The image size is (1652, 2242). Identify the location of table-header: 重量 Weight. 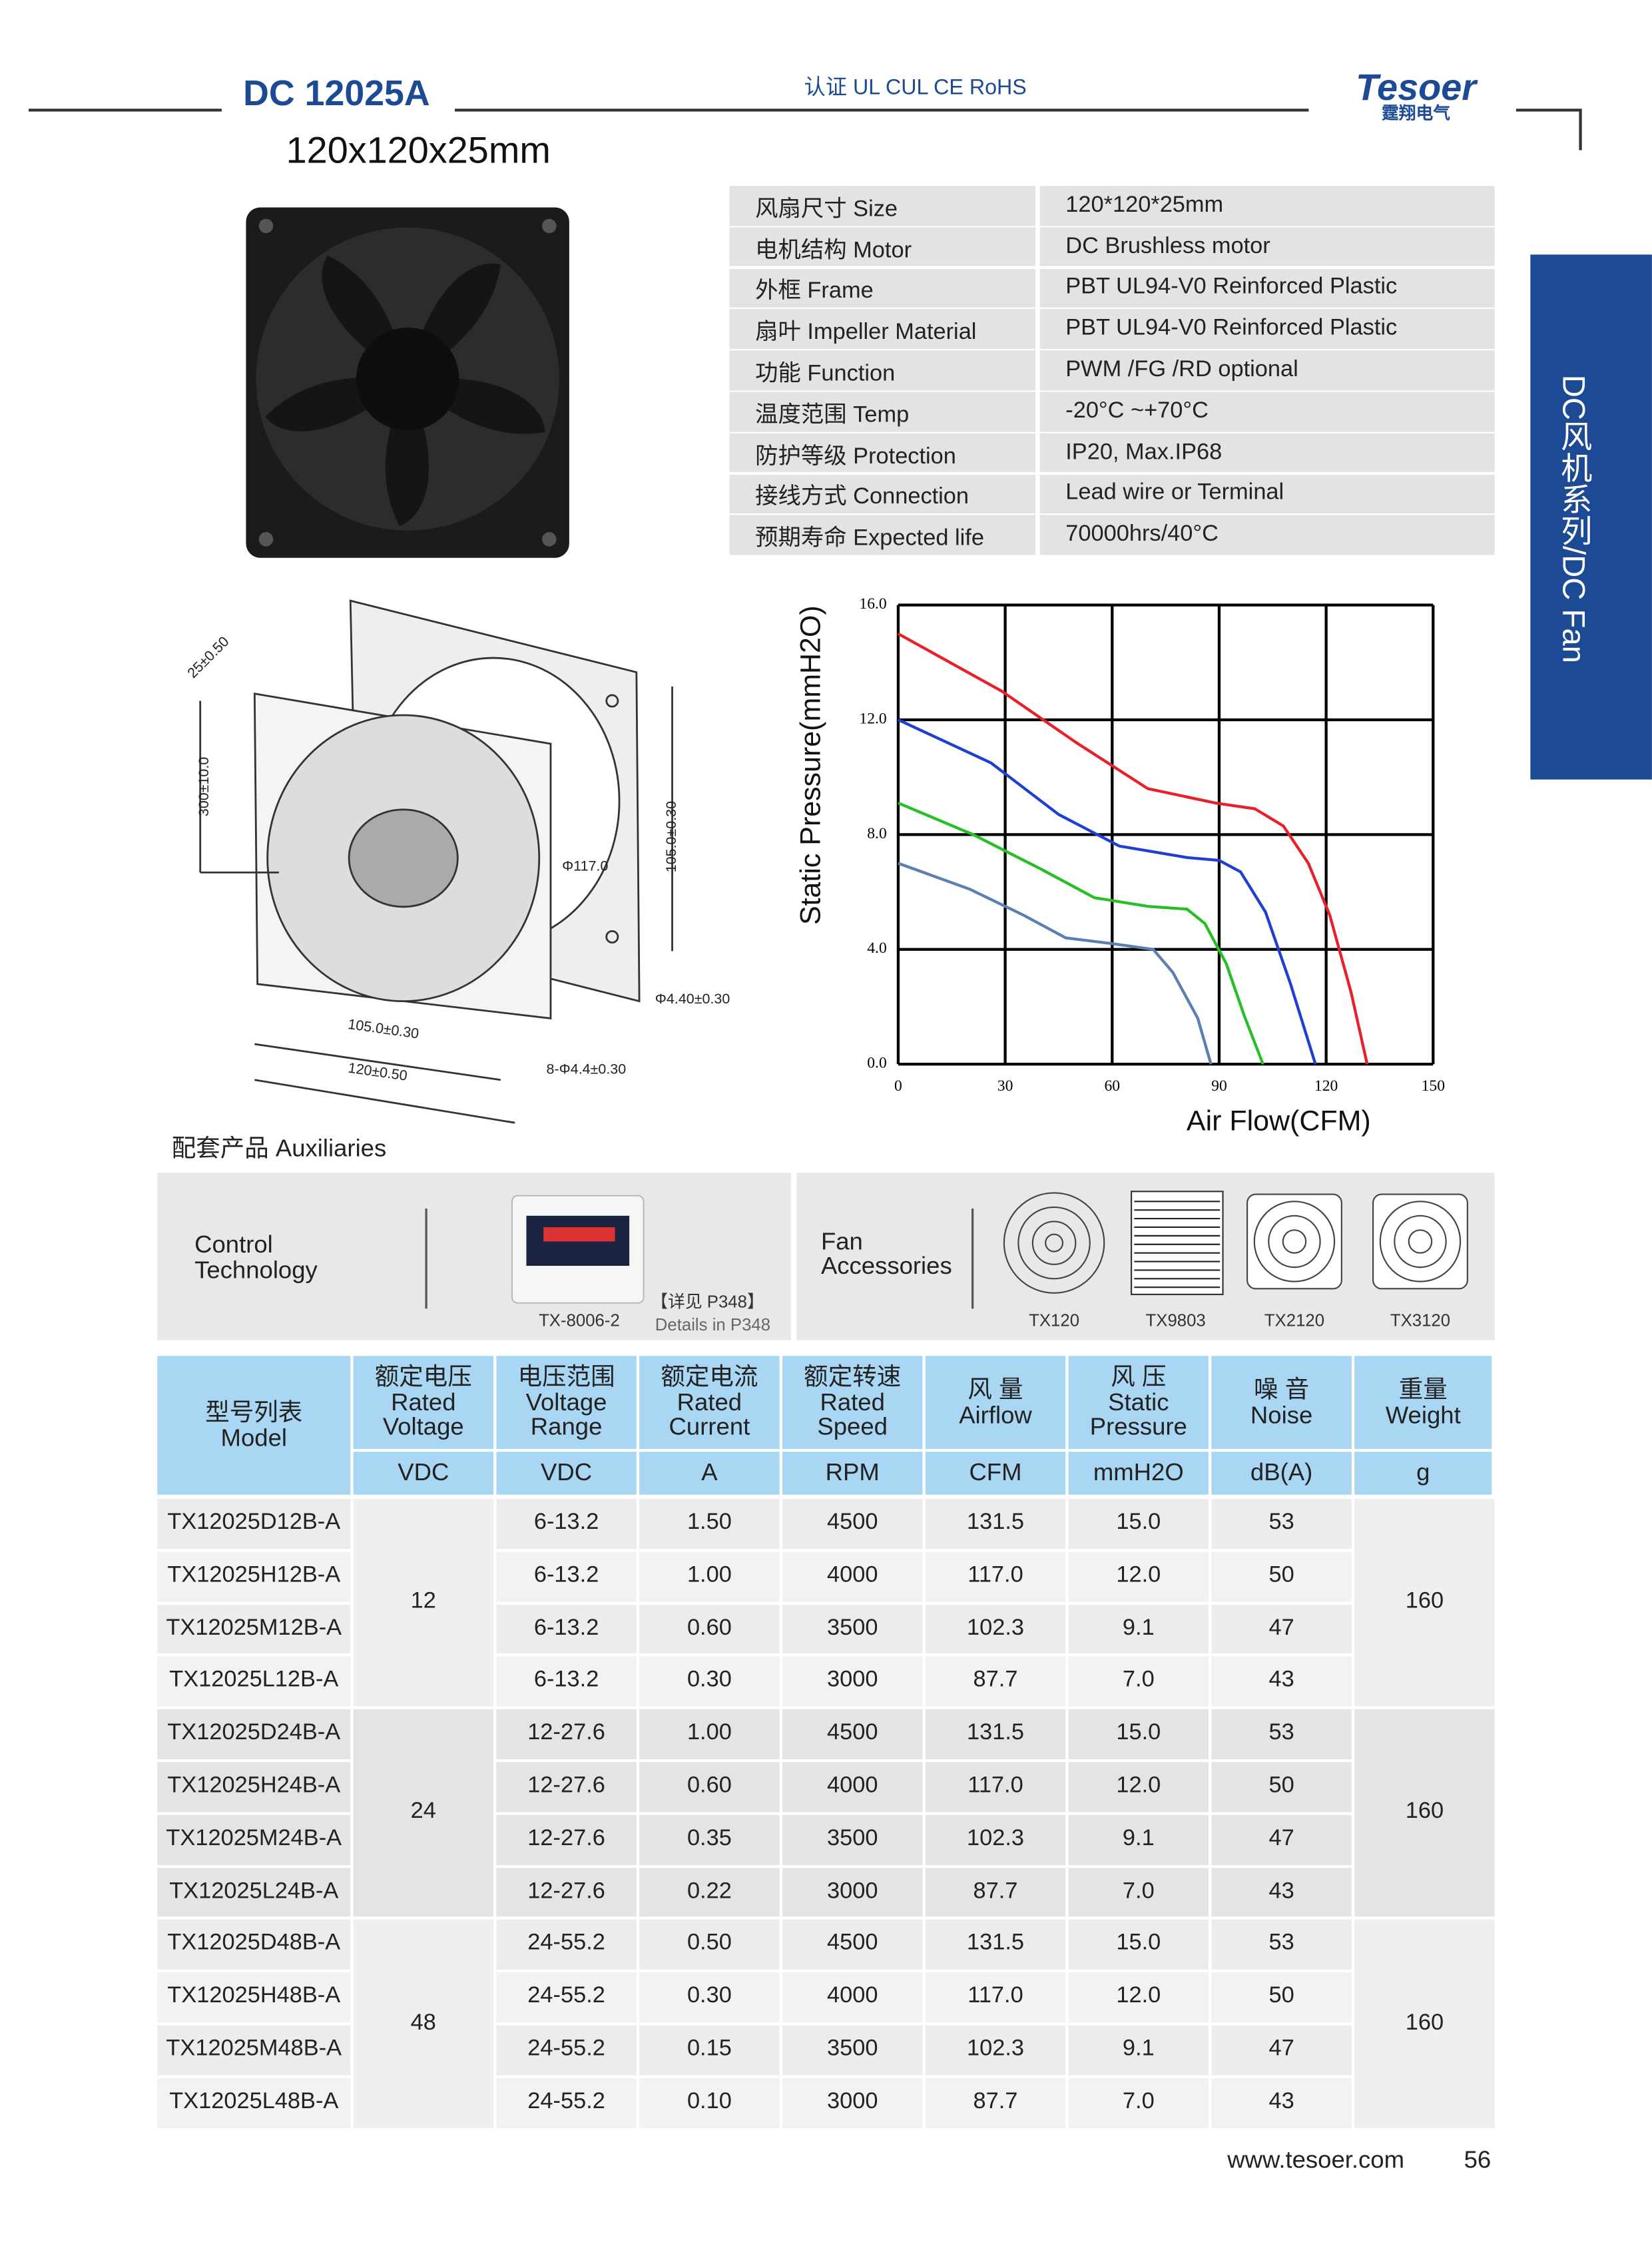
(1423, 1403).